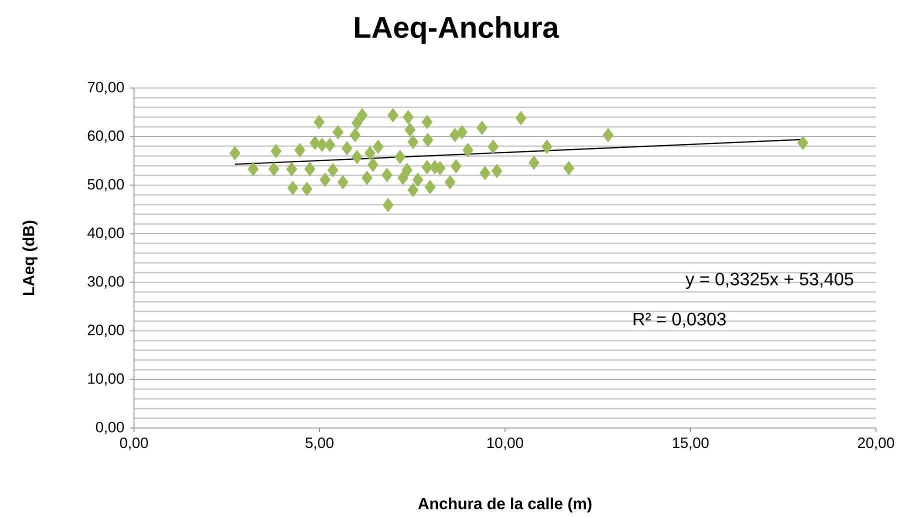  What do you see at coordinates (106, 282) in the screenshot?
I see `y-tick-label: 30,00` at bounding box center [106, 282].